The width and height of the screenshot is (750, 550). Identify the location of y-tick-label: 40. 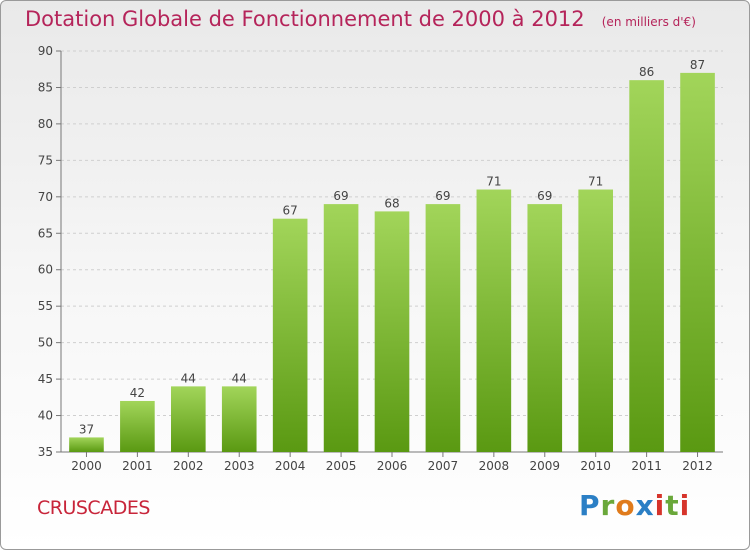
(45, 416).